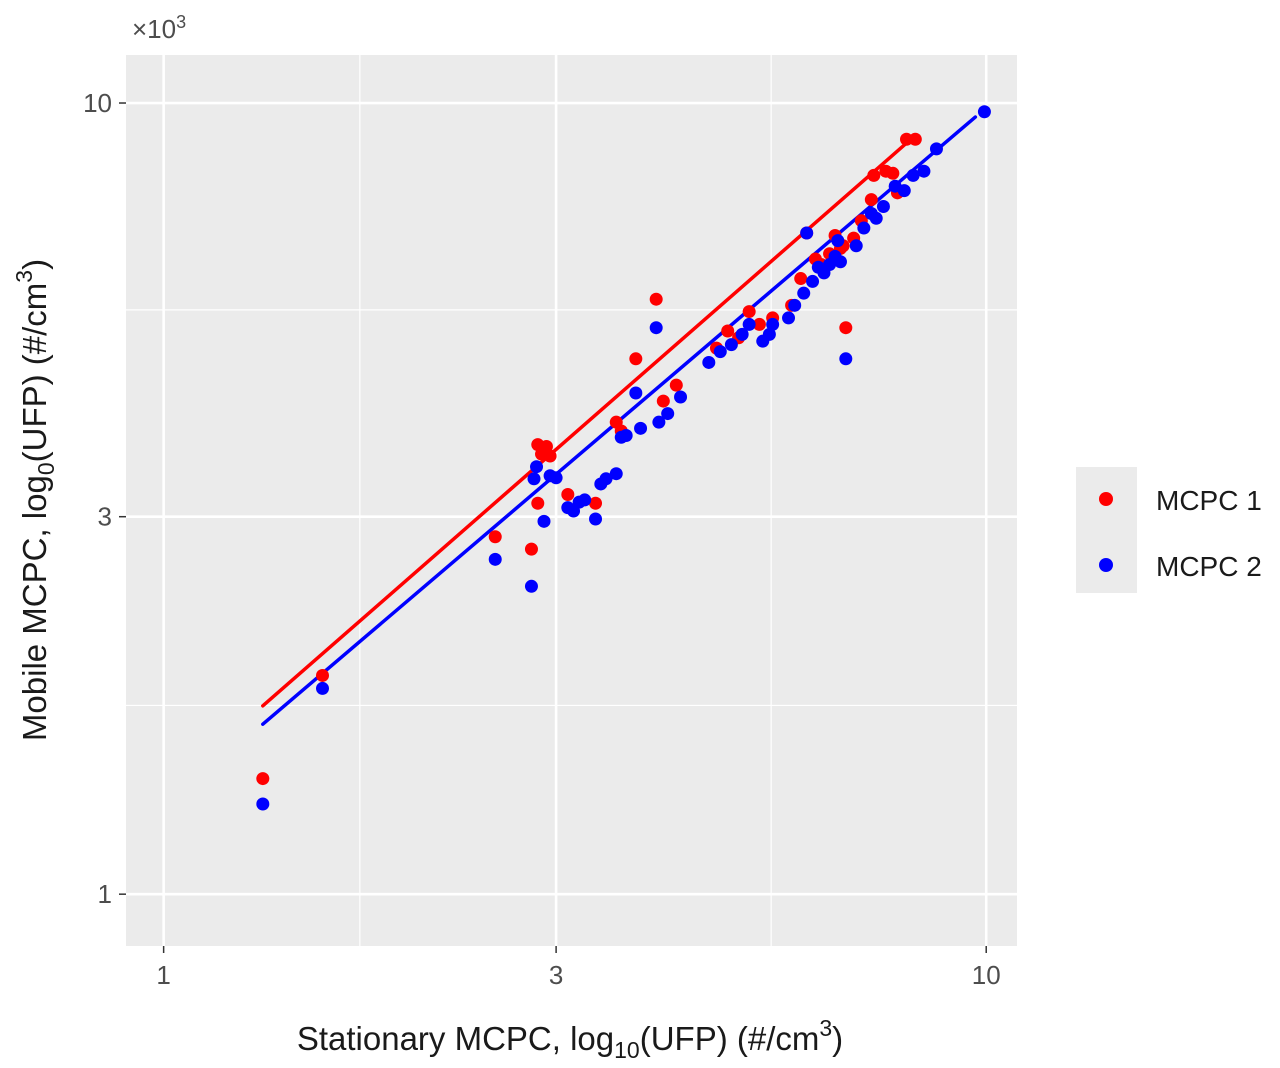 The image size is (1280, 1068). What do you see at coordinates (1209, 566) in the screenshot?
I see `legend-label-mcpc2: MCPC 2` at bounding box center [1209, 566].